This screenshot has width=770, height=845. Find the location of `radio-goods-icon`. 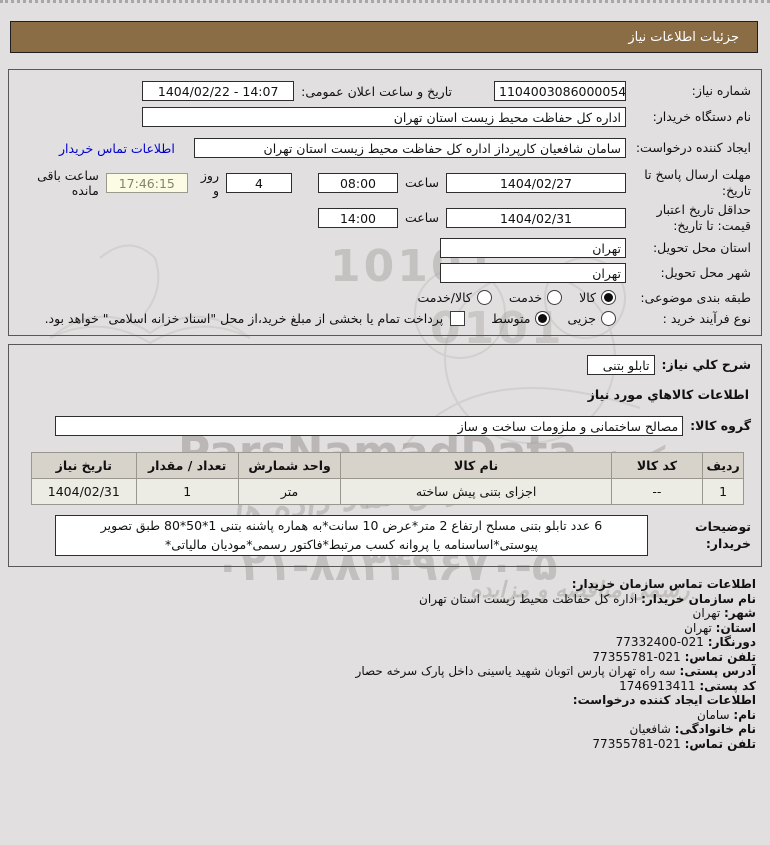

radio-goods-icon is located at coordinates (608, 297).